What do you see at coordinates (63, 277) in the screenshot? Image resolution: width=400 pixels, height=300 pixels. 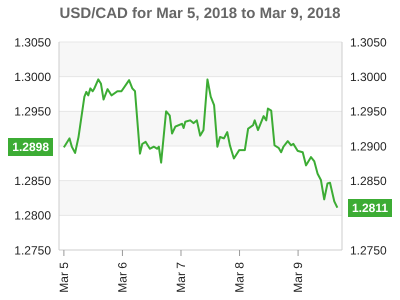 I see `x-tick-label: Mar 5` at bounding box center [63, 277].